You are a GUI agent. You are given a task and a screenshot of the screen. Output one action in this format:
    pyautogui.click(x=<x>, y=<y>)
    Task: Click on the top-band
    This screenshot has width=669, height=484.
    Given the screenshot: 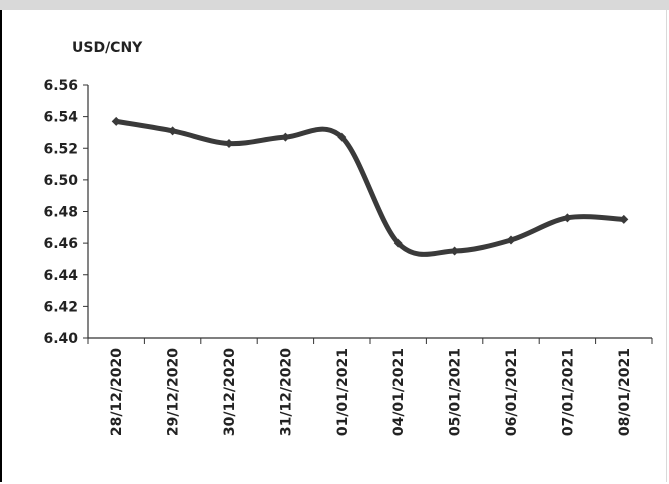 What is the action you would take?
    pyautogui.click(x=334, y=5)
    